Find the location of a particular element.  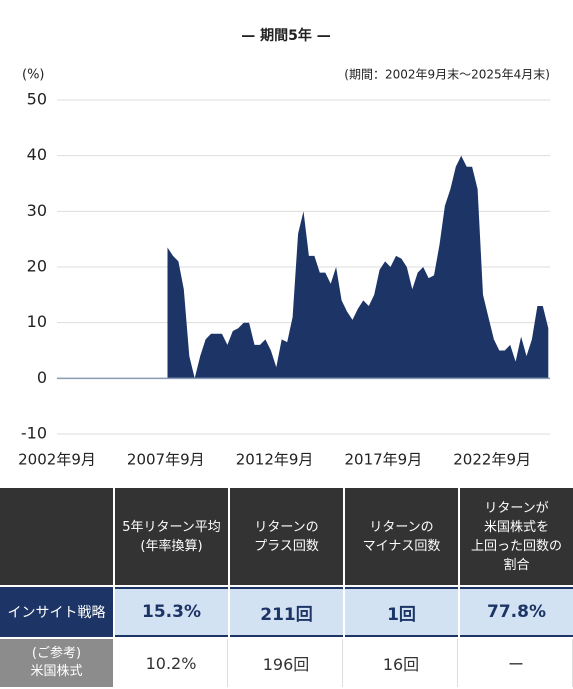

cell-text: (ご参考) is located at coordinates (56, 653).